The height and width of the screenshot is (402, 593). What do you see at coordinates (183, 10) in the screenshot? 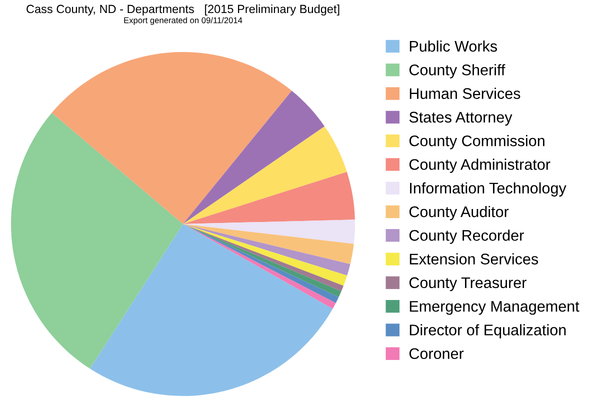
I see `chart-title: Cass County, ND - Departments [2015 Preliminary Budget]` at bounding box center [183, 10].